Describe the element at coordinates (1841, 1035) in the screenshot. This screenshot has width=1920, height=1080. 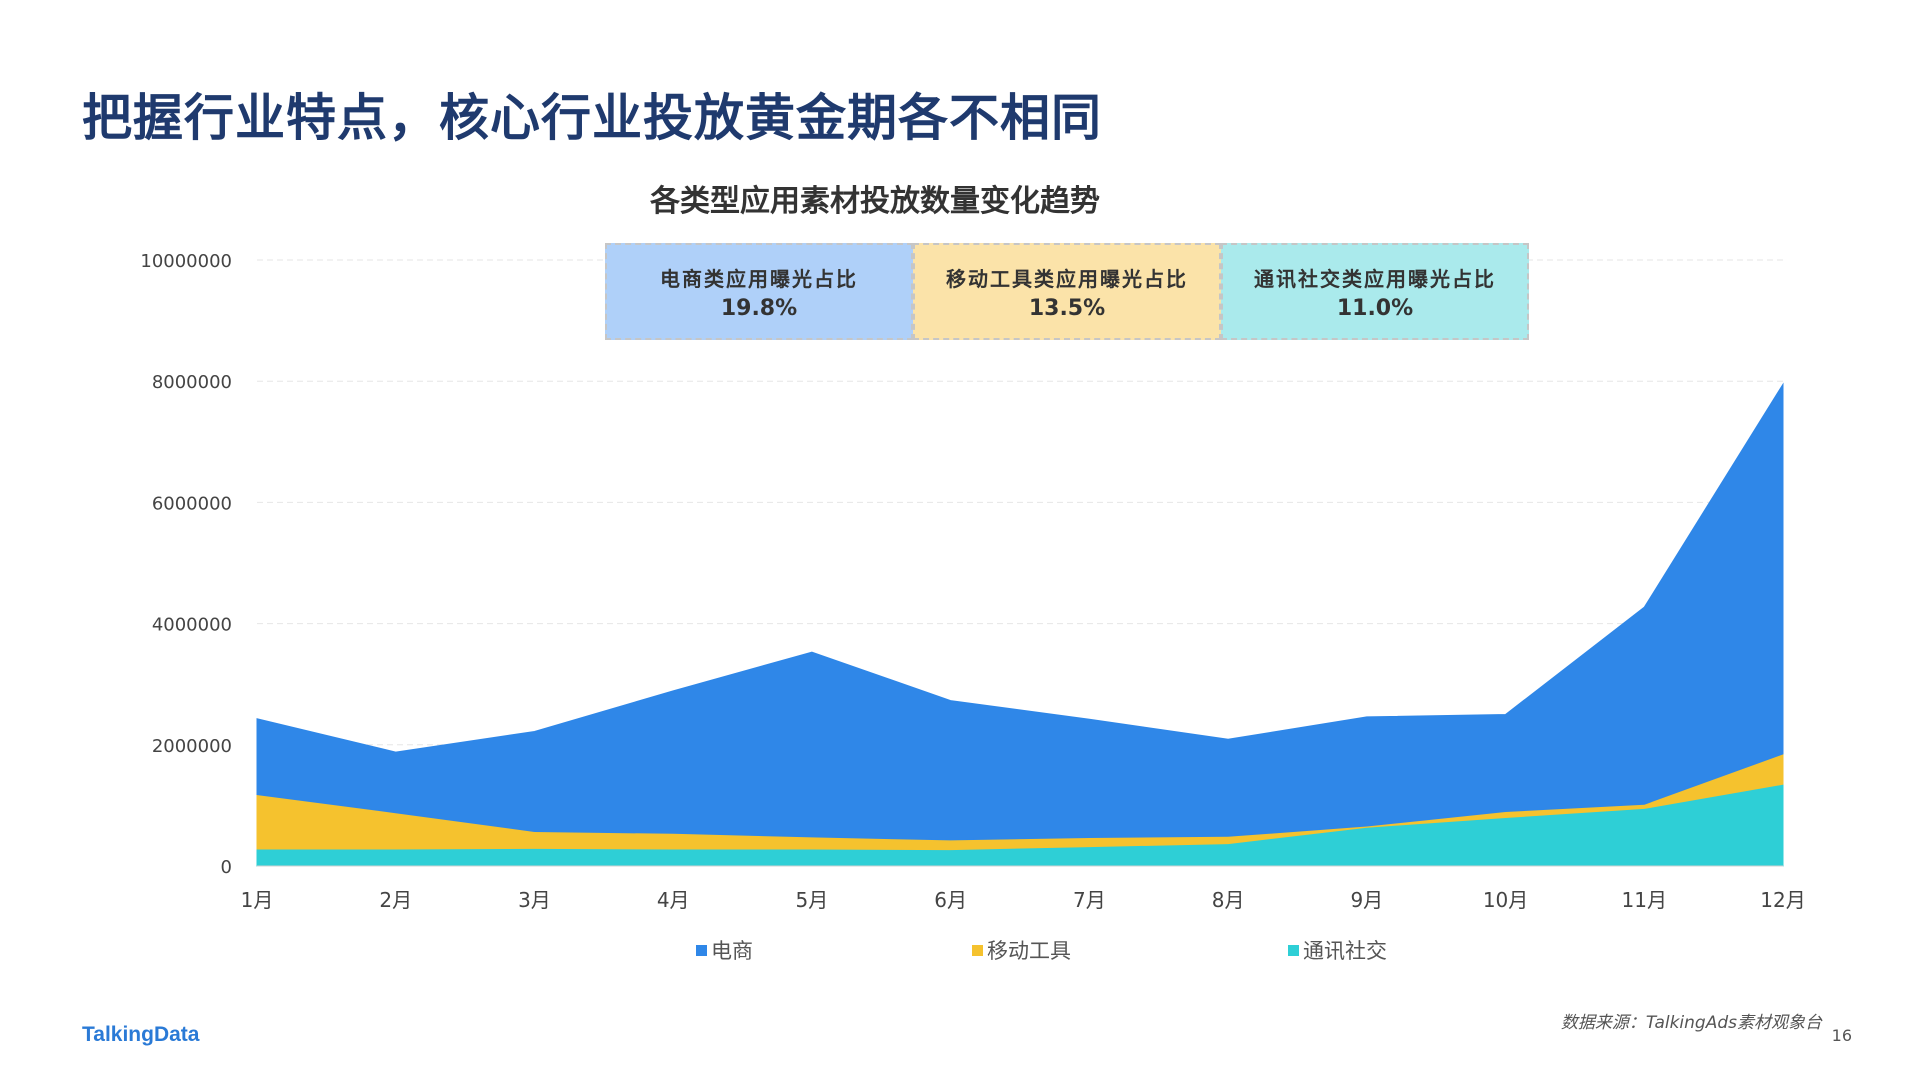
I see `page-number: 16` at that location.